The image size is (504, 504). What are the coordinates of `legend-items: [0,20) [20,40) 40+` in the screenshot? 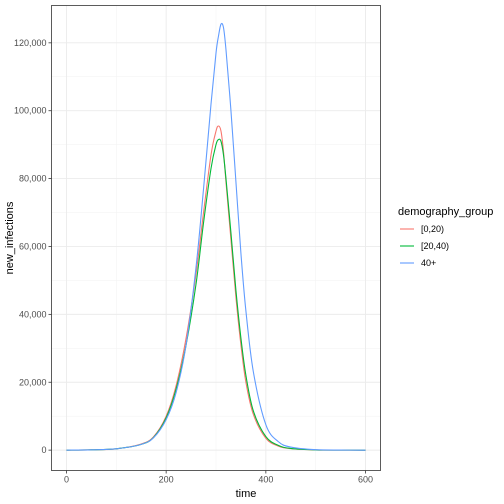 It's located at (424, 246).